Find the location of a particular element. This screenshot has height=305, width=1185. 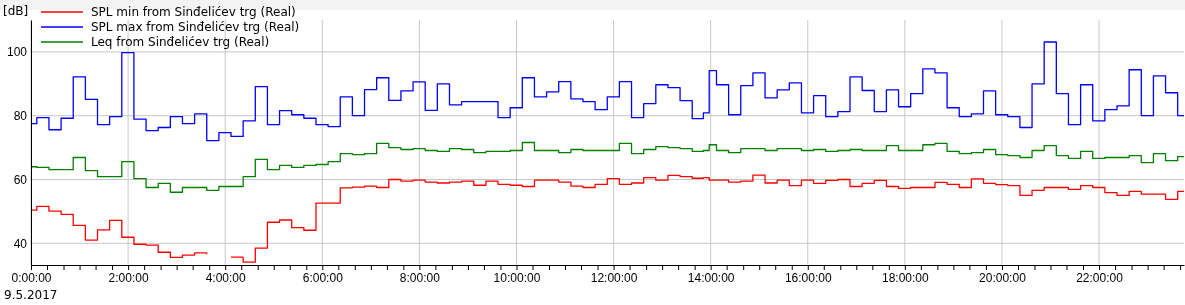

x-tick-label: 12:00:00 is located at coordinates (614, 277).